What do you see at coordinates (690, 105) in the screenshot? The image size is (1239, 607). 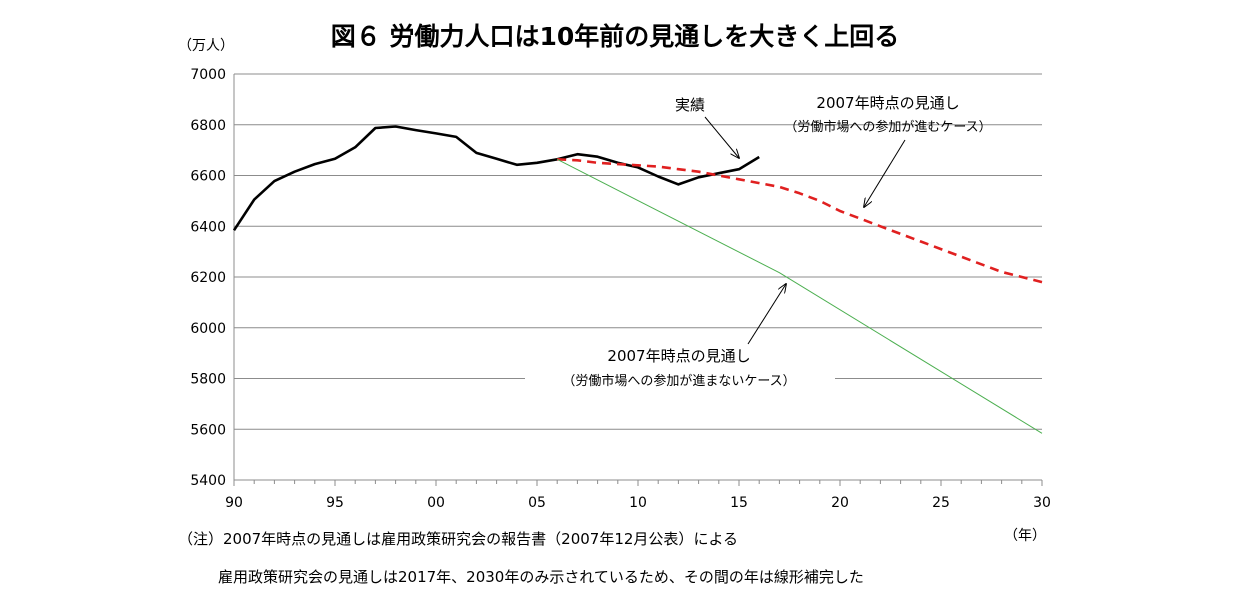 I see `annotation-actual-label: 実績` at bounding box center [690, 105].